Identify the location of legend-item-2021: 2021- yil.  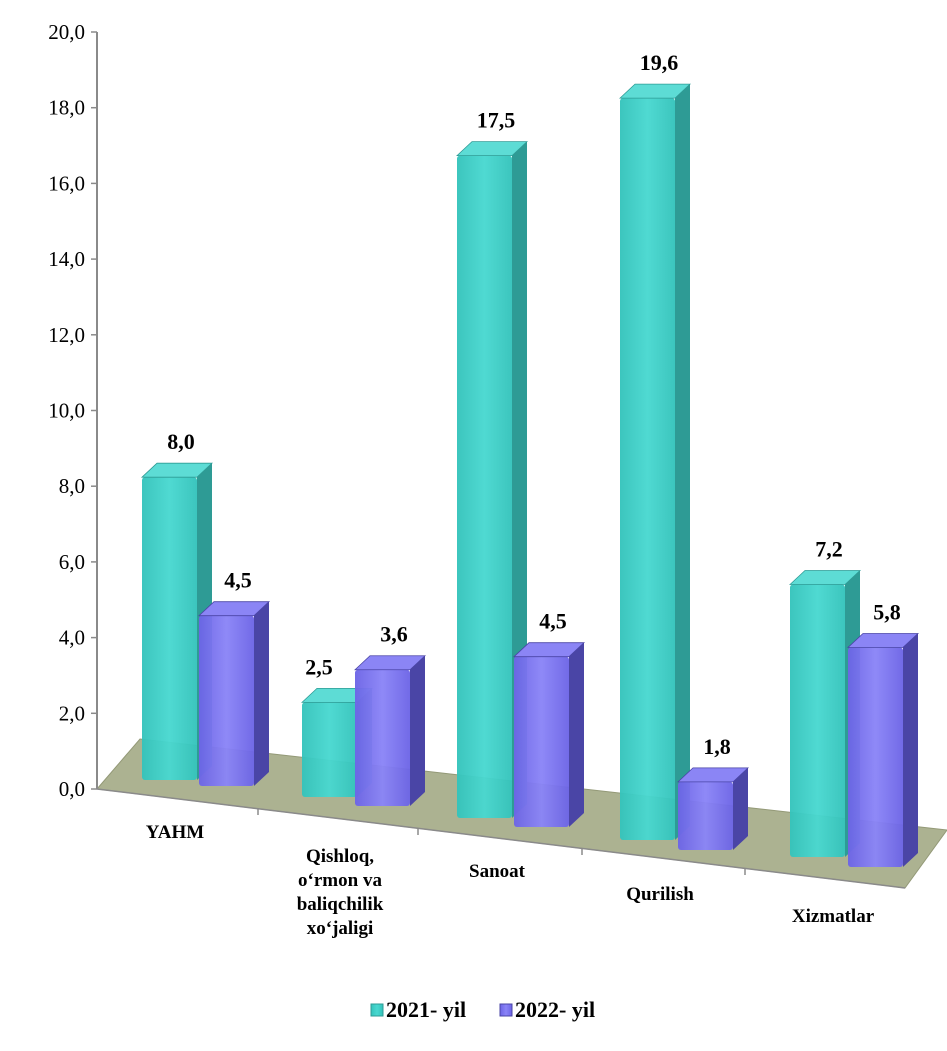
(418, 1009).